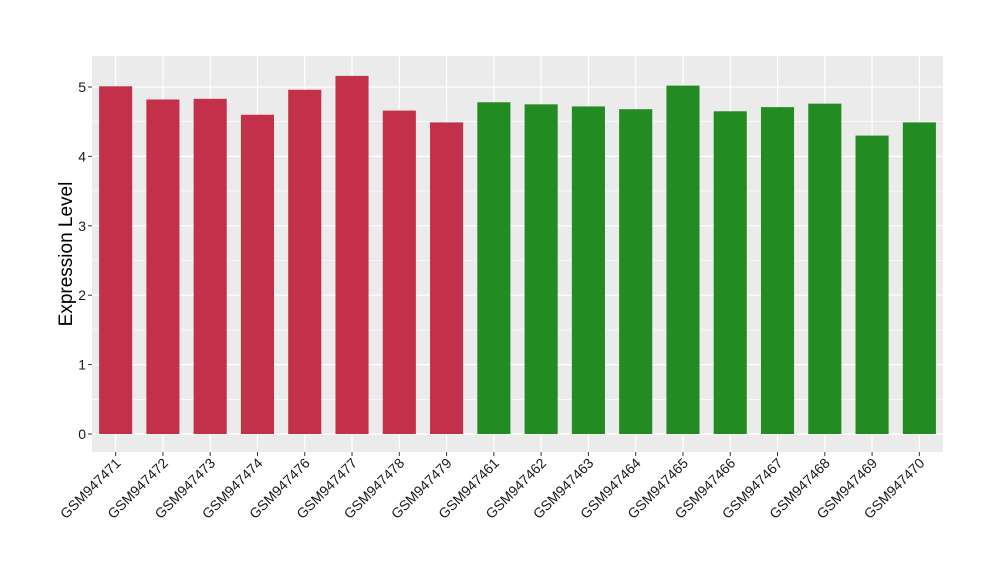 This screenshot has height=580, width=1000. What do you see at coordinates (825, 268) in the screenshot?
I see `bar-GSM947468` at bounding box center [825, 268].